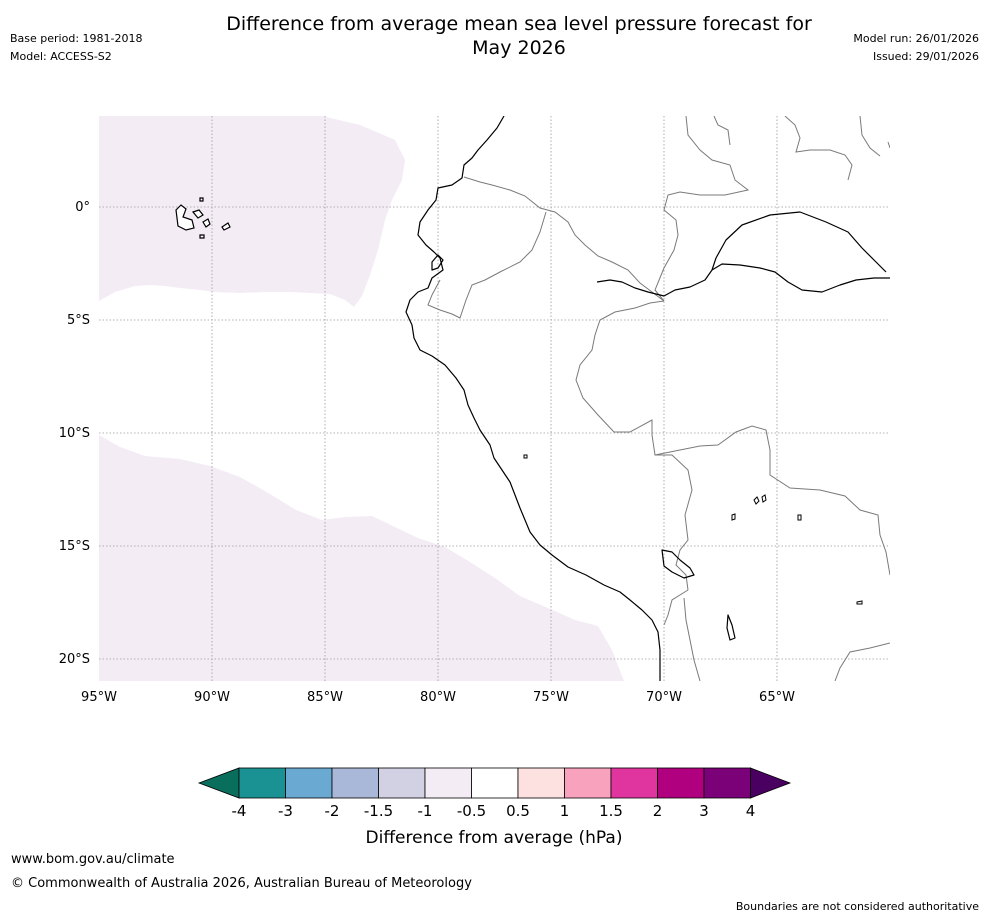  Describe the element at coordinates (664, 697) in the screenshot. I see `lon-label-70w: 70°W` at that location.